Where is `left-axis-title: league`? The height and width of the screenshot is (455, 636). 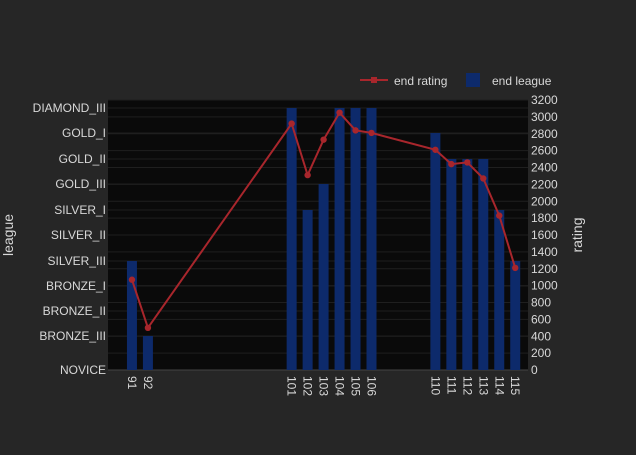 left-axis-title: league is located at coordinates (8, 235).